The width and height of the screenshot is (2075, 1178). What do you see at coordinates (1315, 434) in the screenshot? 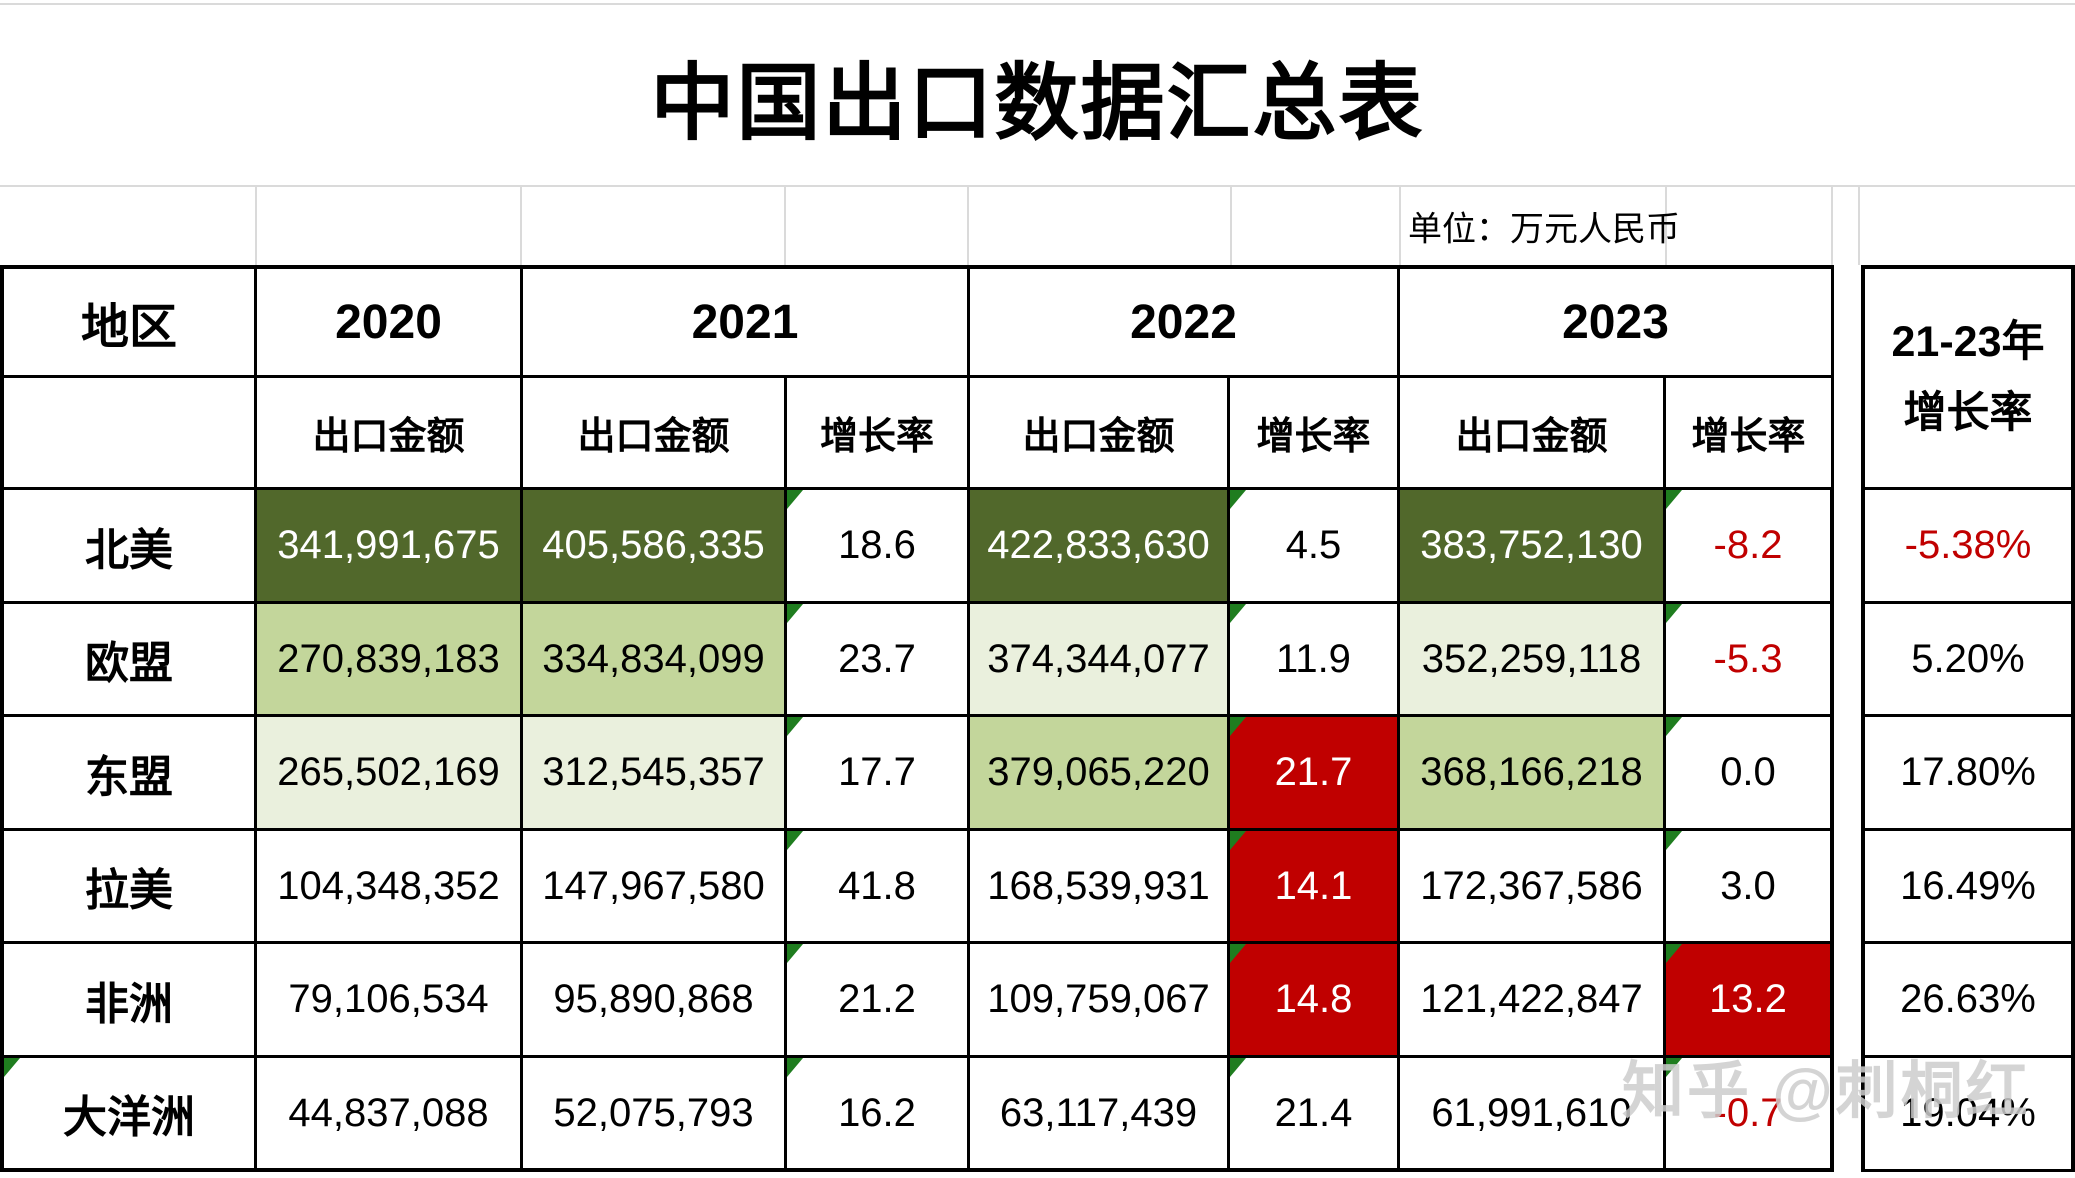
I see `subheader-growth-2022: 增长率` at bounding box center [1315, 434].